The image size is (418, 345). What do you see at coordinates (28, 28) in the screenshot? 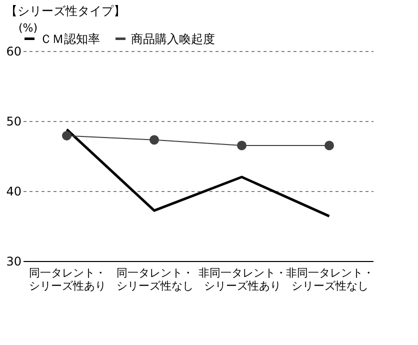
I see `y-axis-title: (%)` at bounding box center [28, 28].